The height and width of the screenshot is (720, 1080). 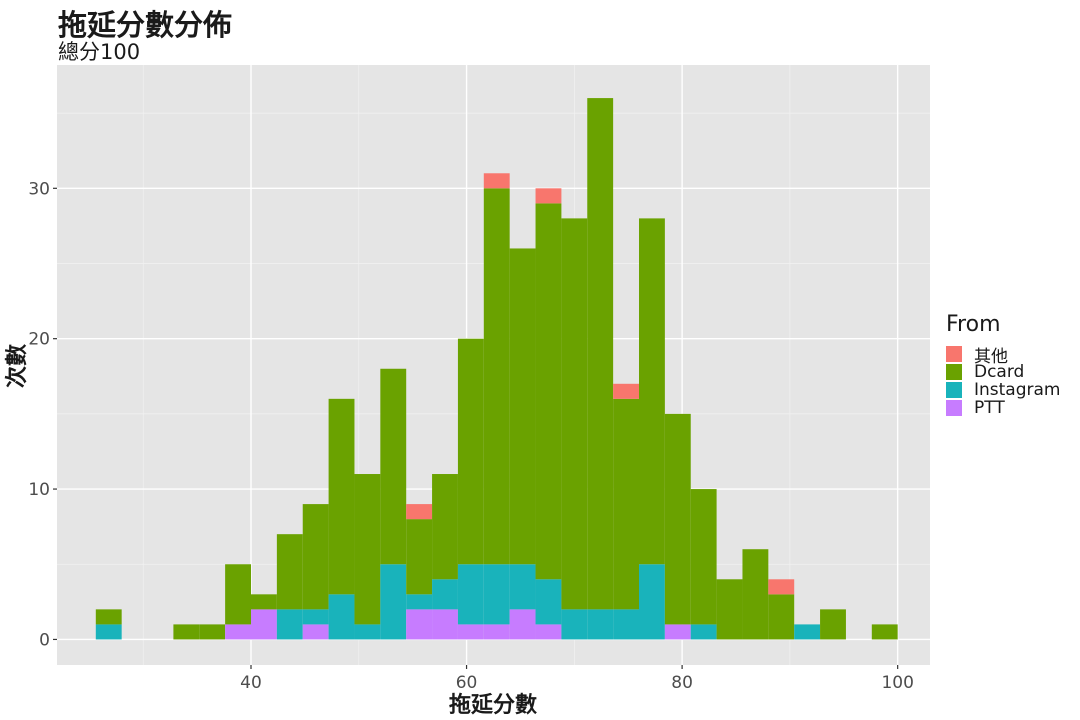 I want to click on legend-label: PTT, so click(x=989, y=408).